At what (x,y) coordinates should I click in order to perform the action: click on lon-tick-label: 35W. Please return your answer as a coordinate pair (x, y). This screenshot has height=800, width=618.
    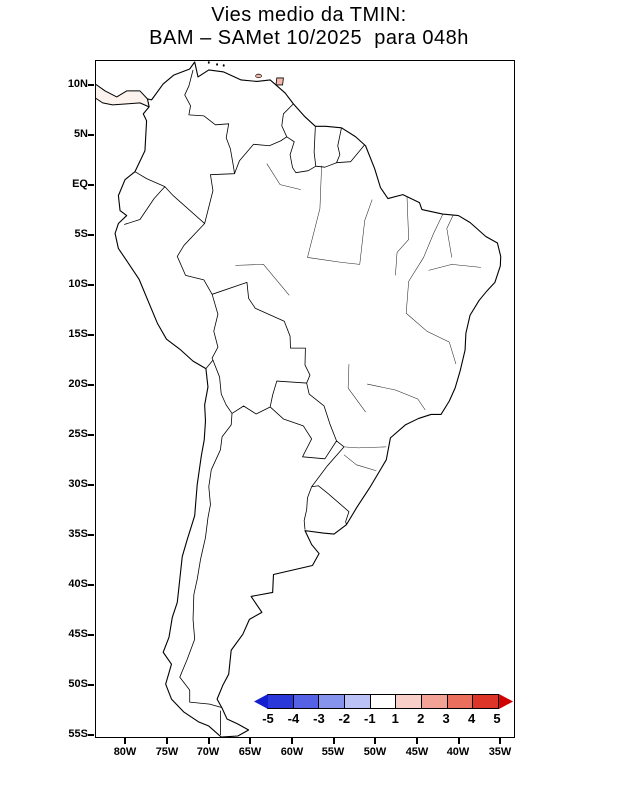
    Looking at the image, I should click on (500, 752).